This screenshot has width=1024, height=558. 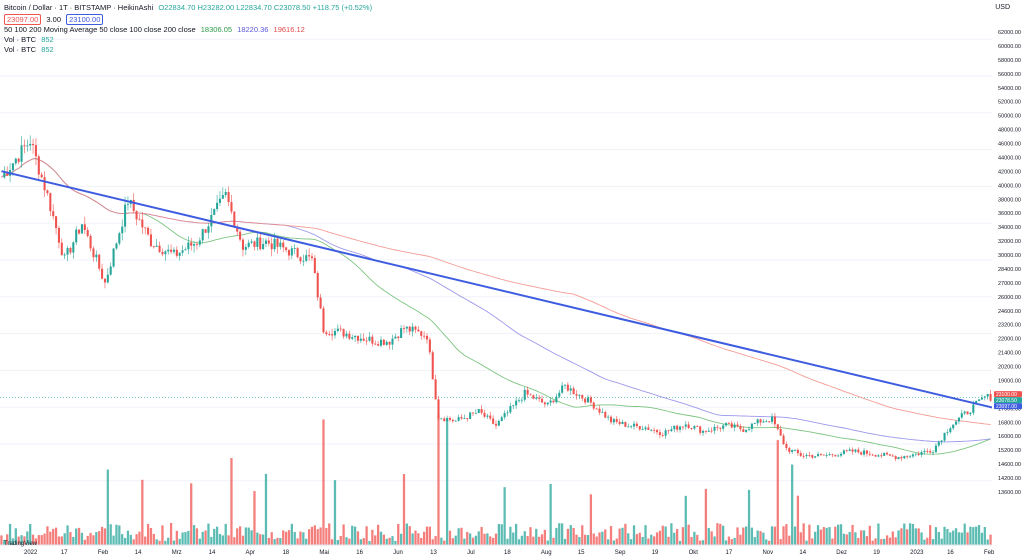 What do you see at coordinates (23, 19) in the screenshot?
I see `bid-price: 23097.00` at bounding box center [23, 19].